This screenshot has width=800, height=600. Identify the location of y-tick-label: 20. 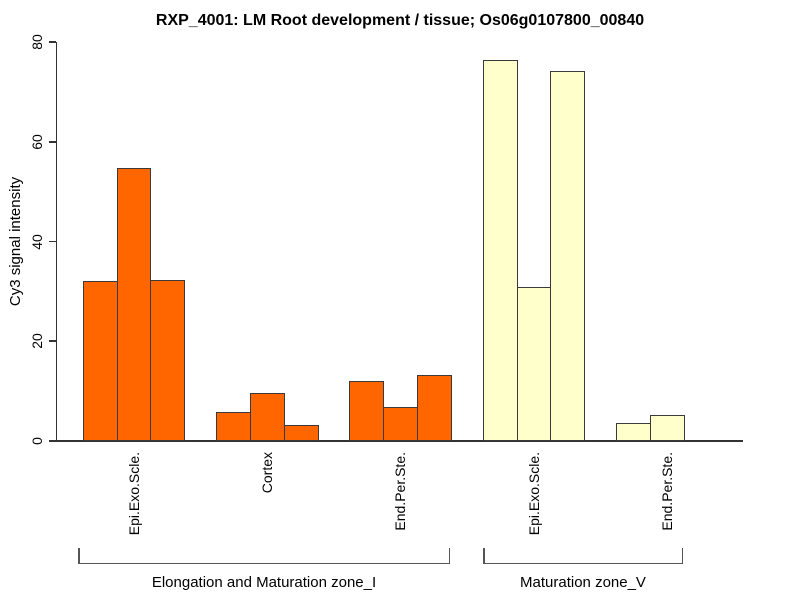
(36, 341).